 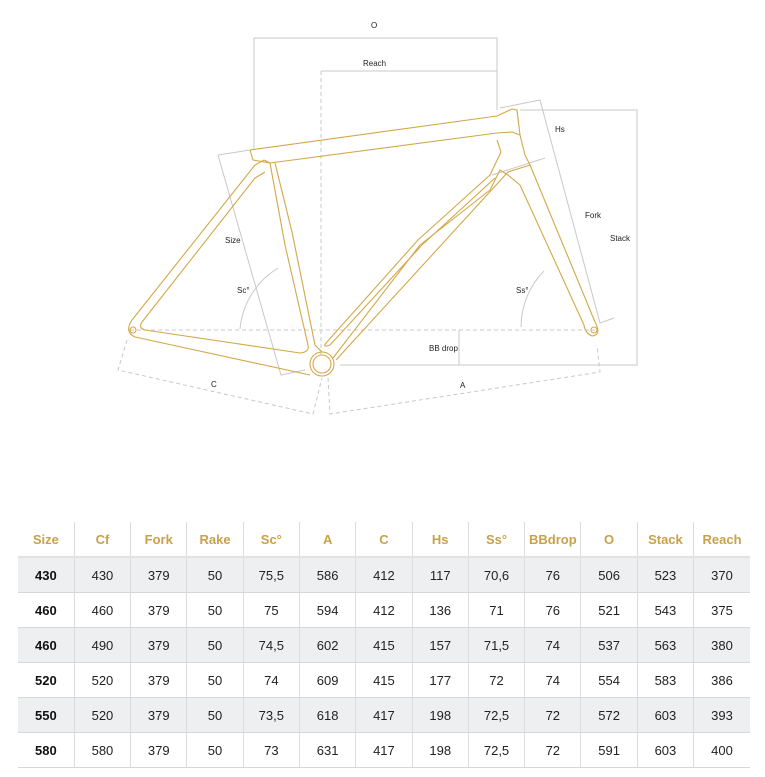 I want to click on label-c: C, so click(x=214, y=384).